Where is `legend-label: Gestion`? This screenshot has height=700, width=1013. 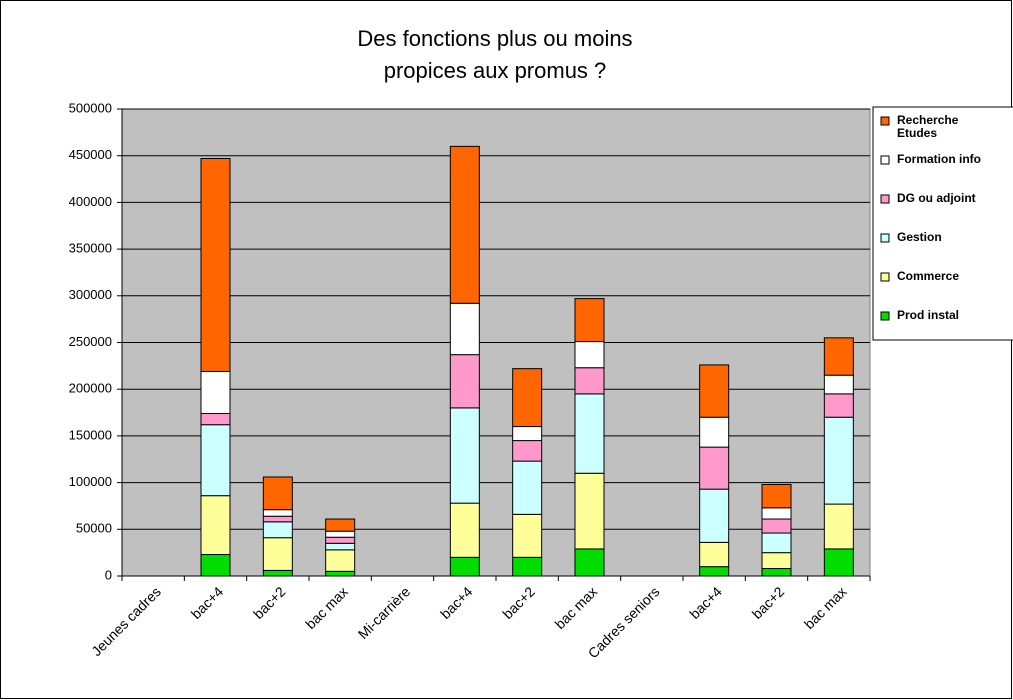 legend-label: Gestion is located at coordinates (919, 237).